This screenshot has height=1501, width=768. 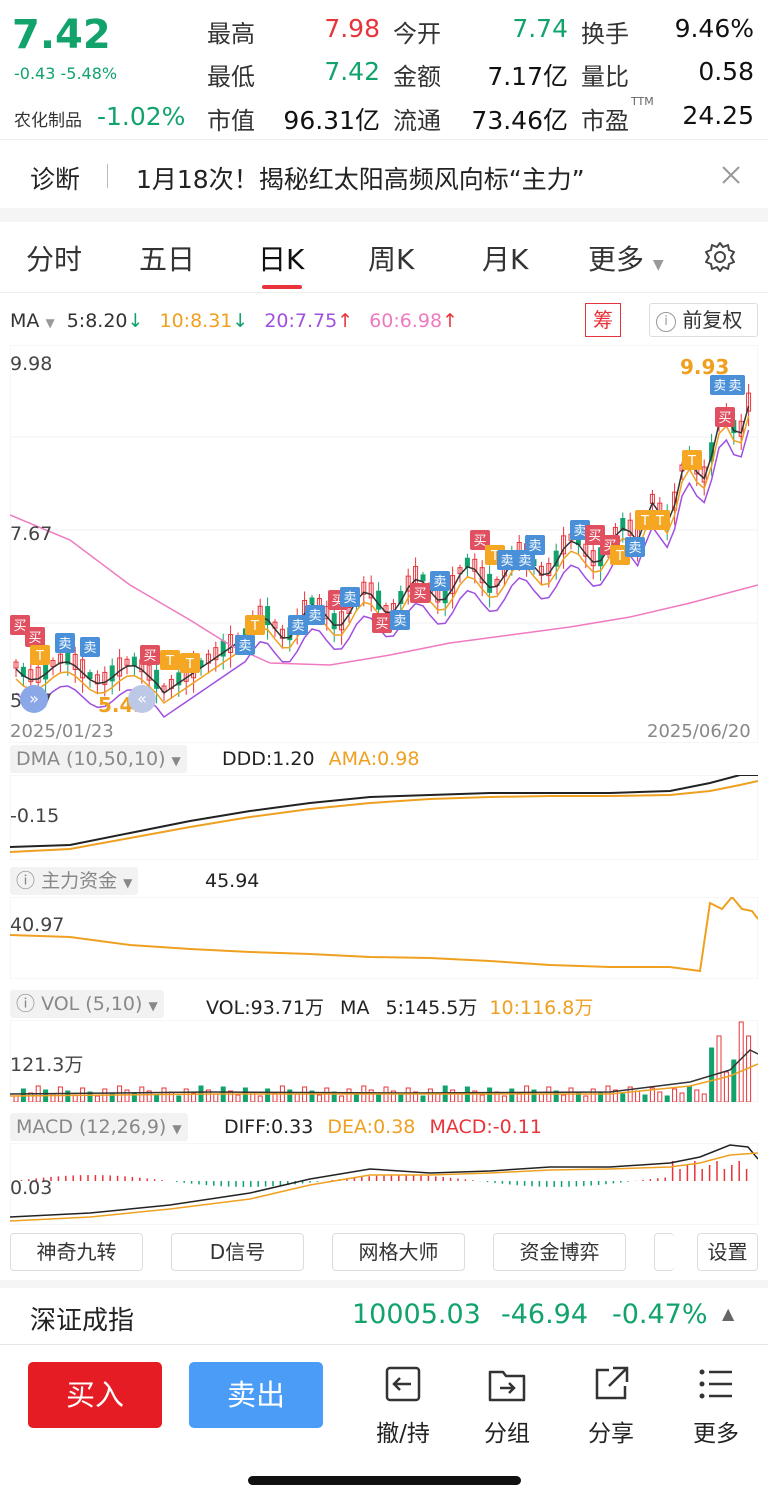 I want to click on dma-chart: -0.15, so click(x=384, y=817).